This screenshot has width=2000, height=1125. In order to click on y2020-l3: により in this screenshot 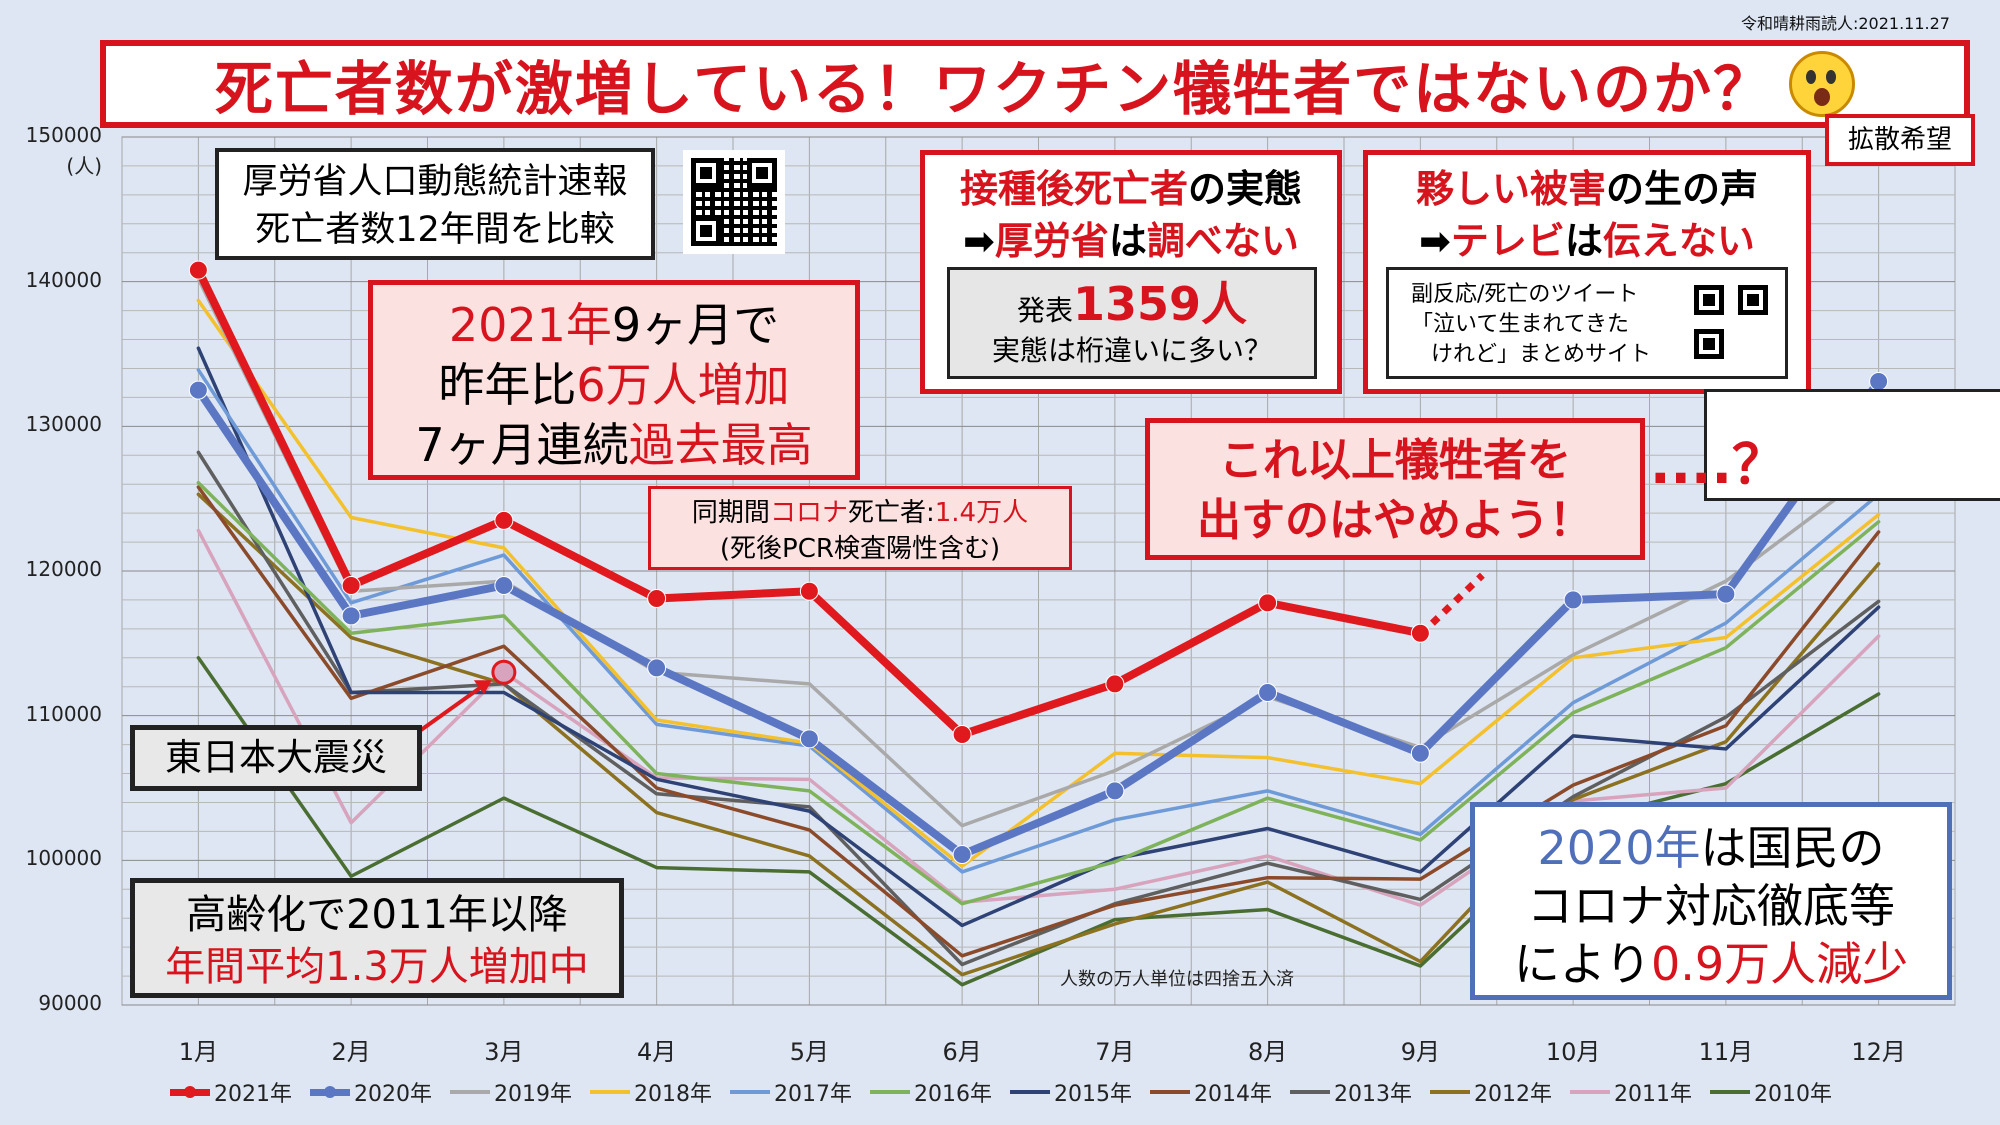, I will do `click(1582, 964)`.